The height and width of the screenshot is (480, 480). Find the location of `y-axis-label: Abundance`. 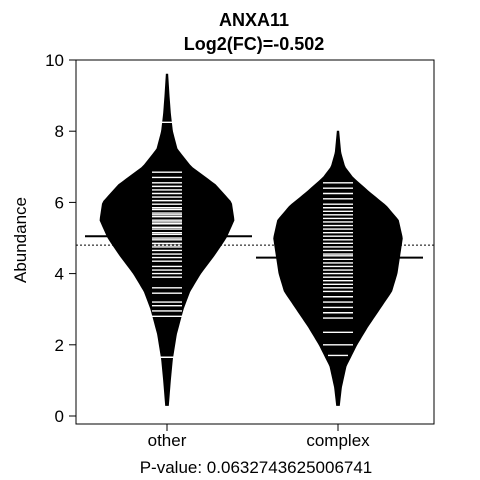

y-axis-label: Abundance is located at coordinates (20, 240).